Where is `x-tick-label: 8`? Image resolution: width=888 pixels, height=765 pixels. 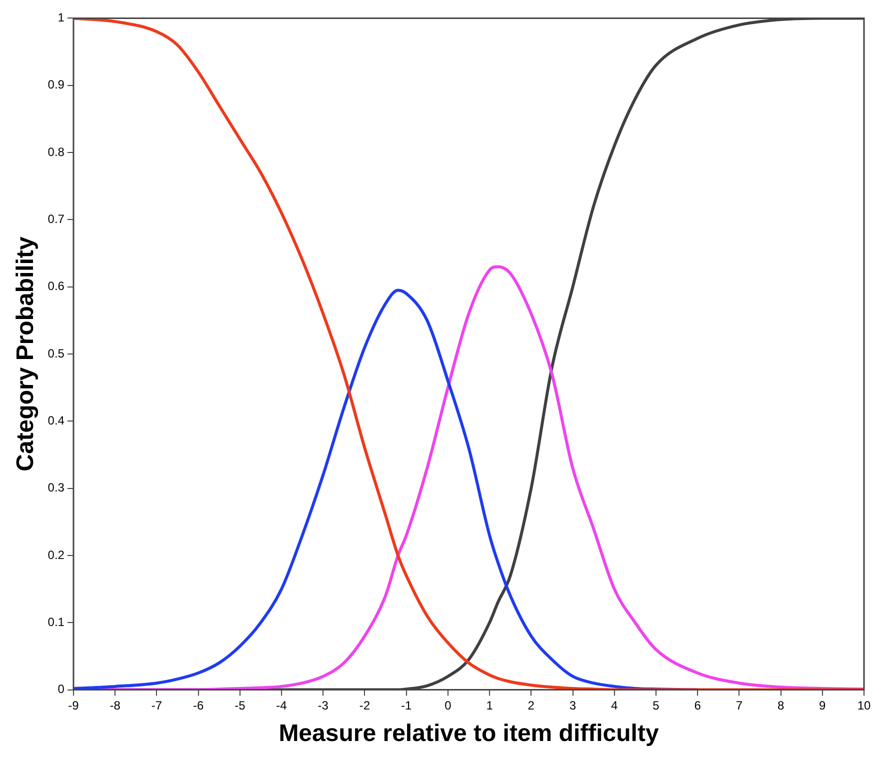 x-tick-label: 8 is located at coordinates (780, 705).